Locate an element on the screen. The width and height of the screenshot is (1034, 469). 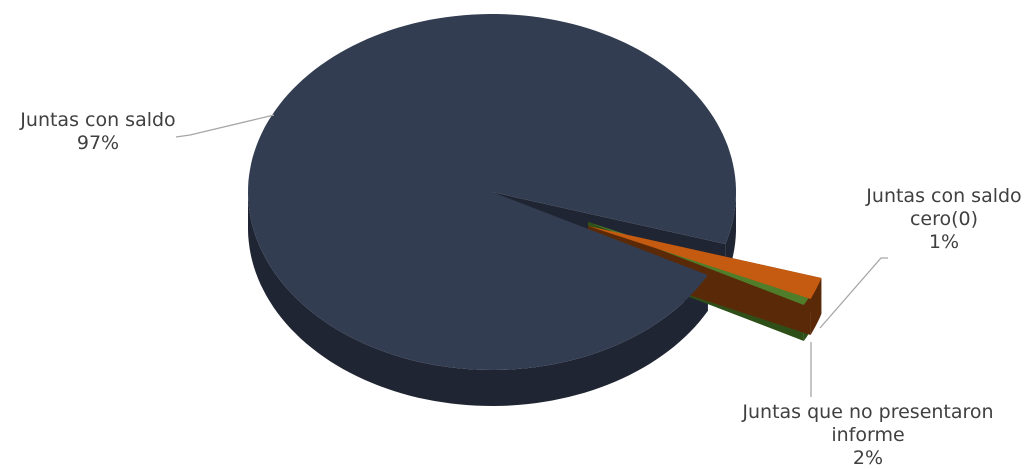
data-label-text: informe is located at coordinates (867, 435).